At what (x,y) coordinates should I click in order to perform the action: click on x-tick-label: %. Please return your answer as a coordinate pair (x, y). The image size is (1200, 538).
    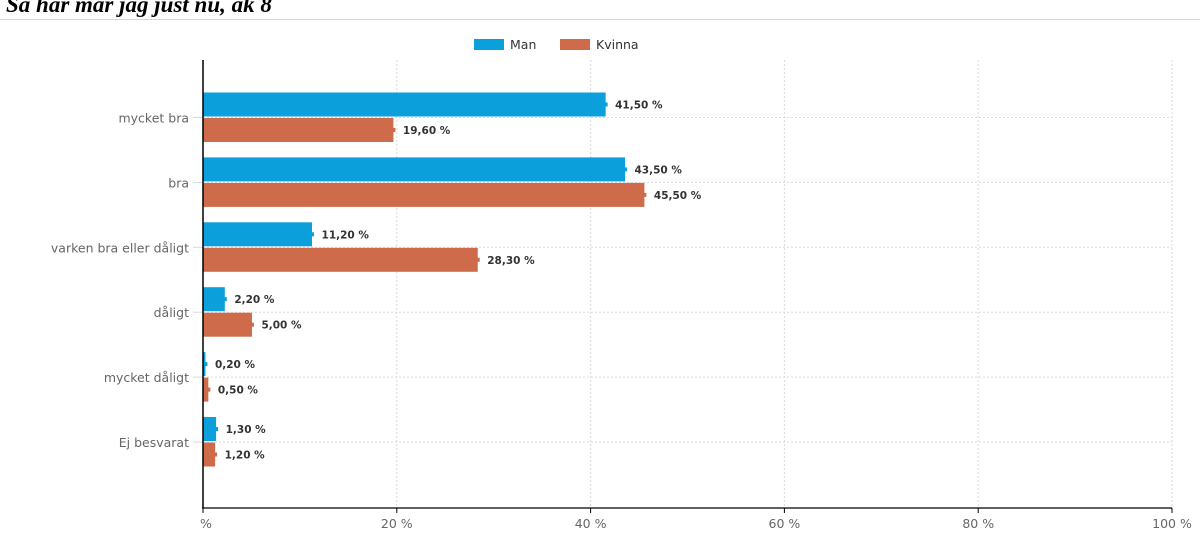
    Looking at the image, I should click on (206, 523).